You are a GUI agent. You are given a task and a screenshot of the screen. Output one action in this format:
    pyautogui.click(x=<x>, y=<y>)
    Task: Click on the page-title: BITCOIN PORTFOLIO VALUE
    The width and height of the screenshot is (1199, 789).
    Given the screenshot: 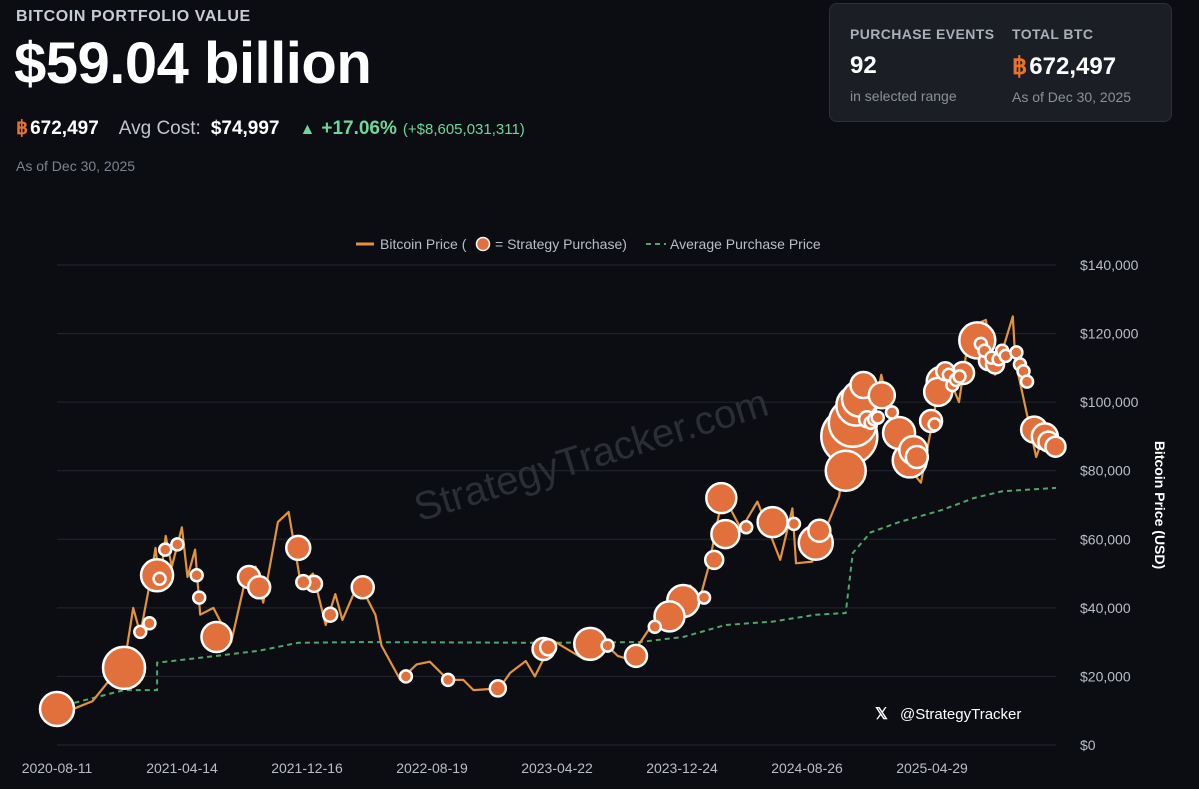 What is the action you would take?
    pyautogui.click(x=133, y=16)
    